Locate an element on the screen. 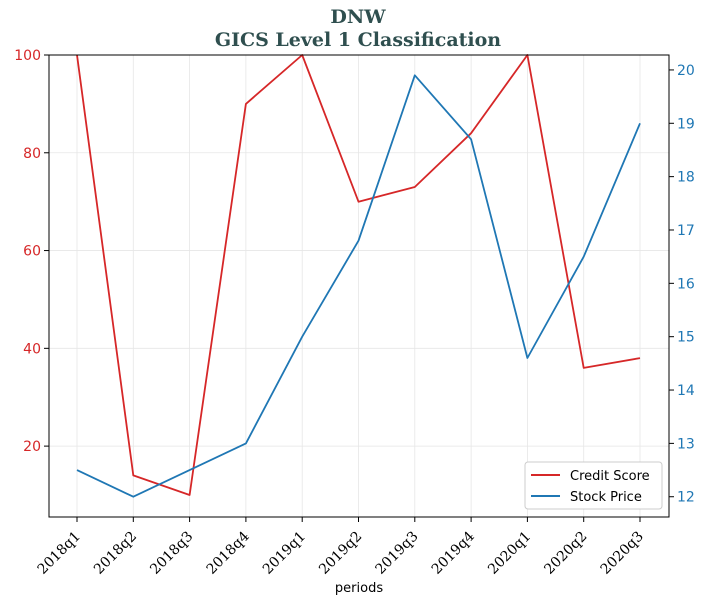 The image size is (707, 605). y-right-tick-label: 20 is located at coordinates (686, 71).